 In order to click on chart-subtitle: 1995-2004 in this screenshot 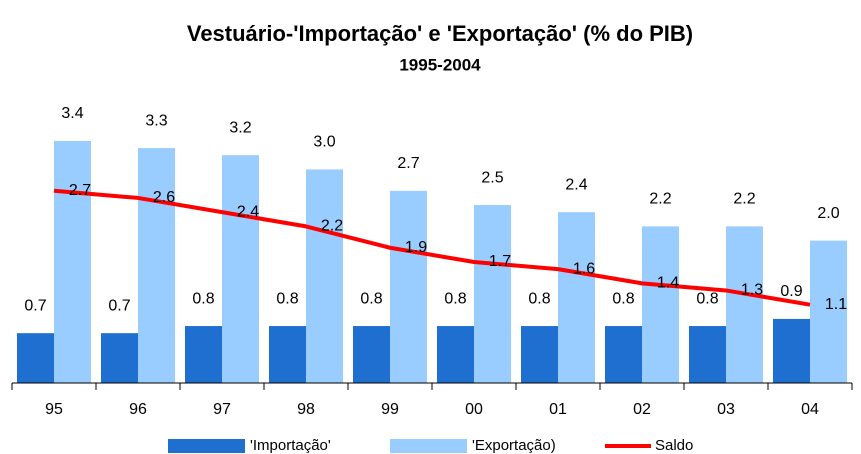, I will do `click(440, 64)`.